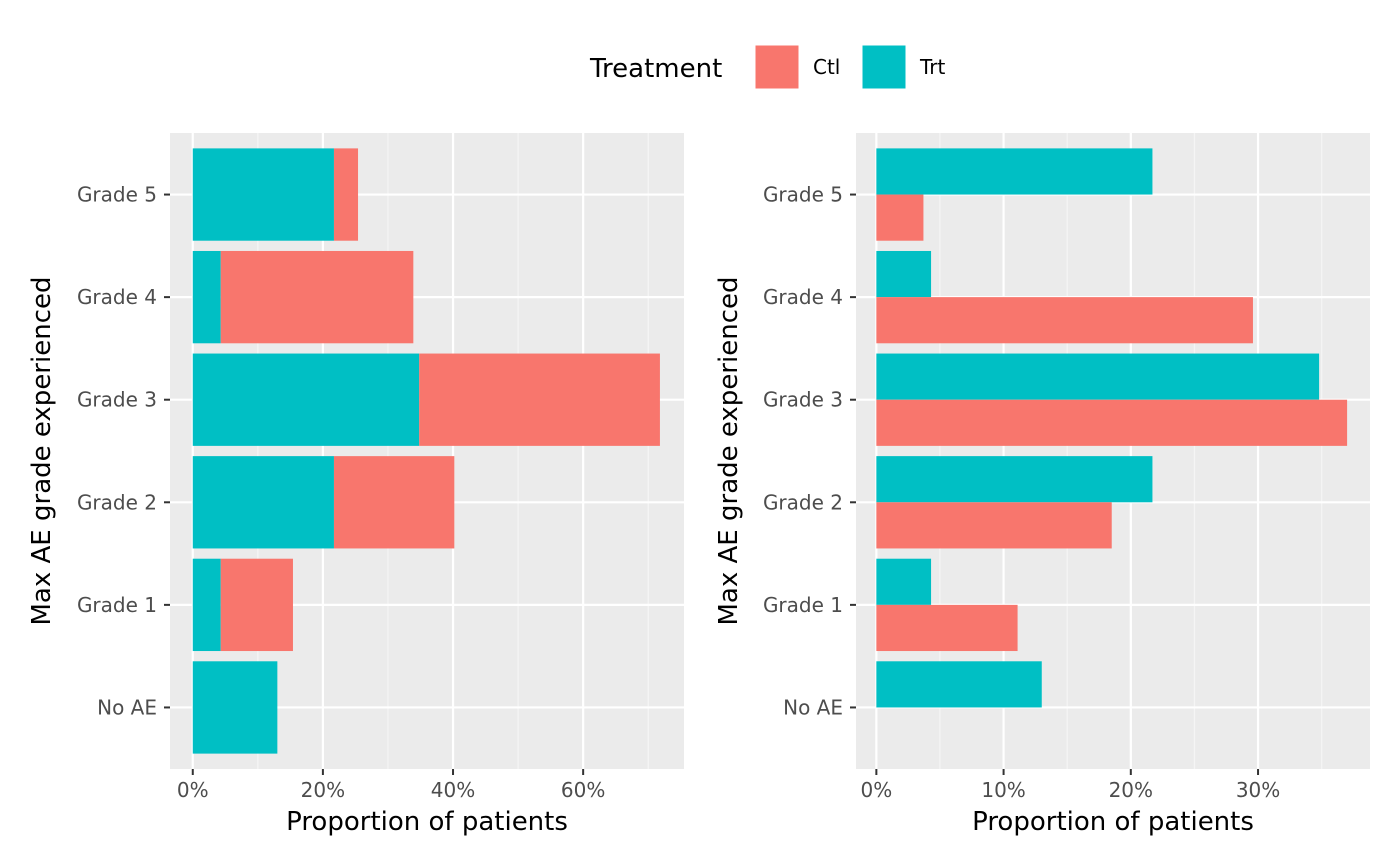  What do you see at coordinates (884, 67) in the screenshot?
I see `legend-key-trt` at bounding box center [884, 67].